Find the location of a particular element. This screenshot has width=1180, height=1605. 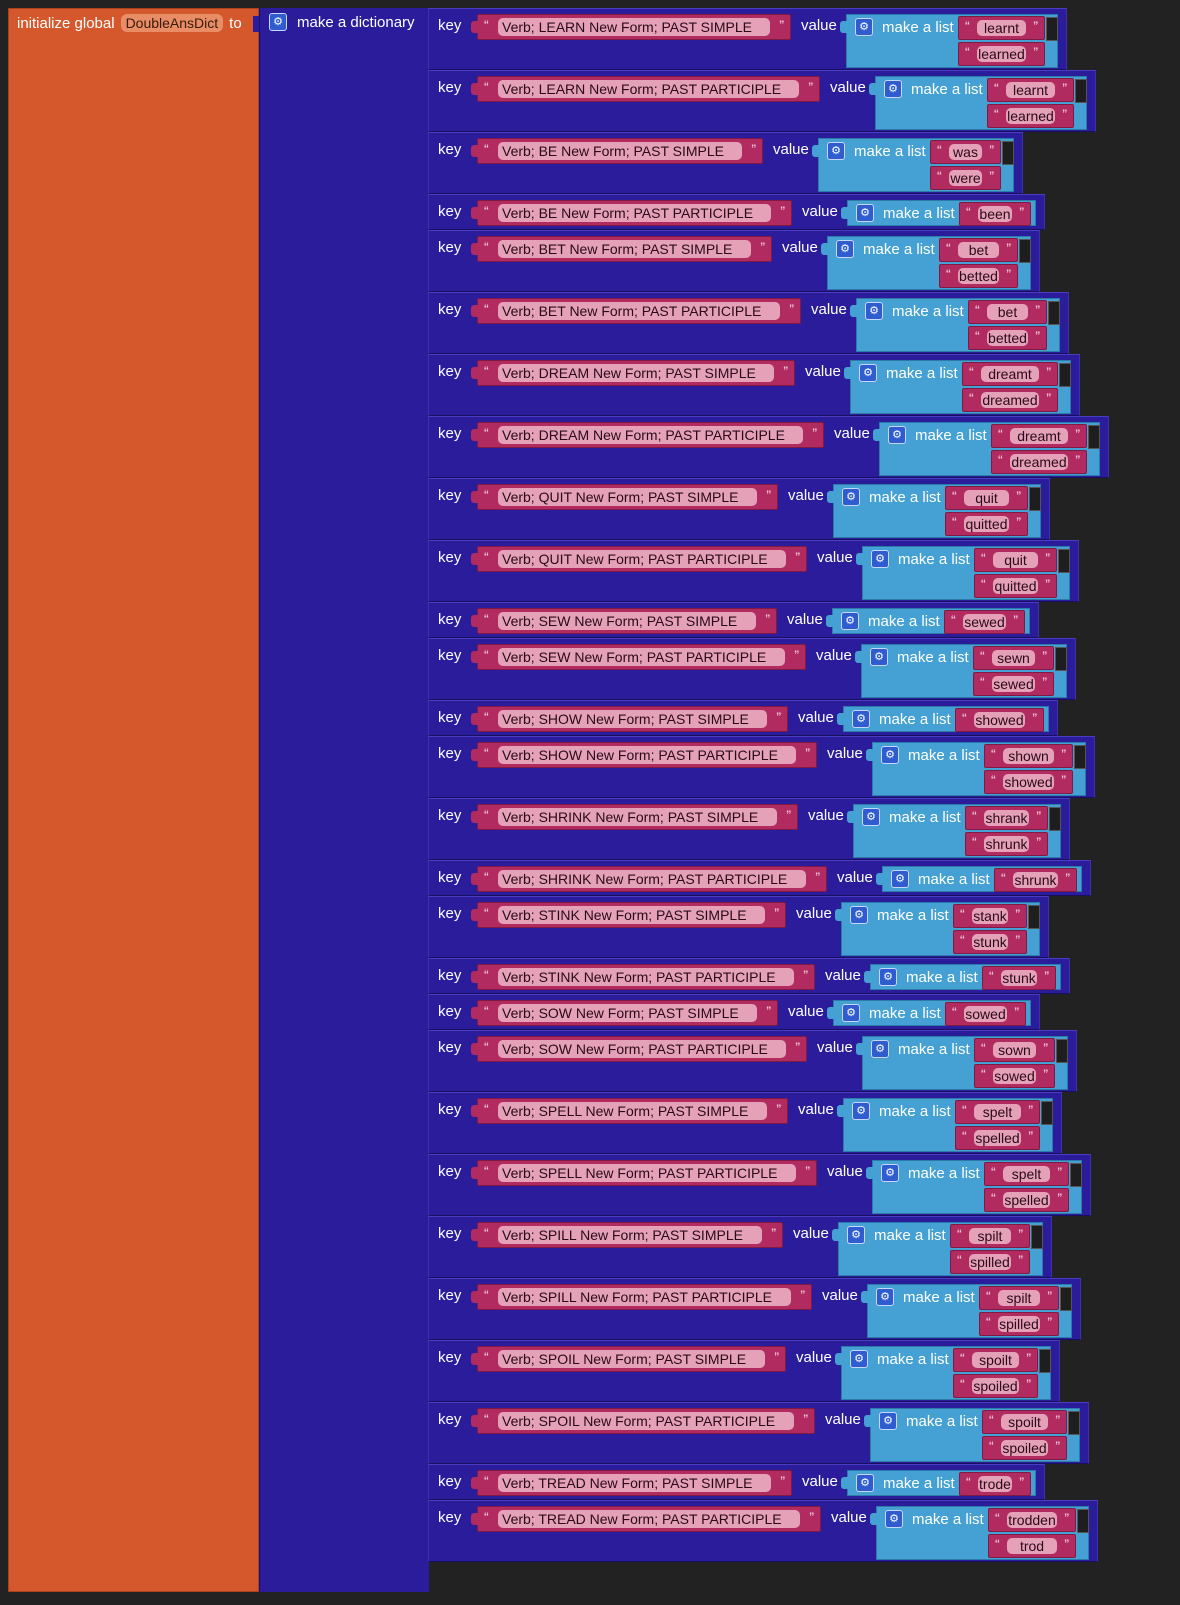

list-item-text-block: “ ” spoiled is located at coordinates (995, 1386).